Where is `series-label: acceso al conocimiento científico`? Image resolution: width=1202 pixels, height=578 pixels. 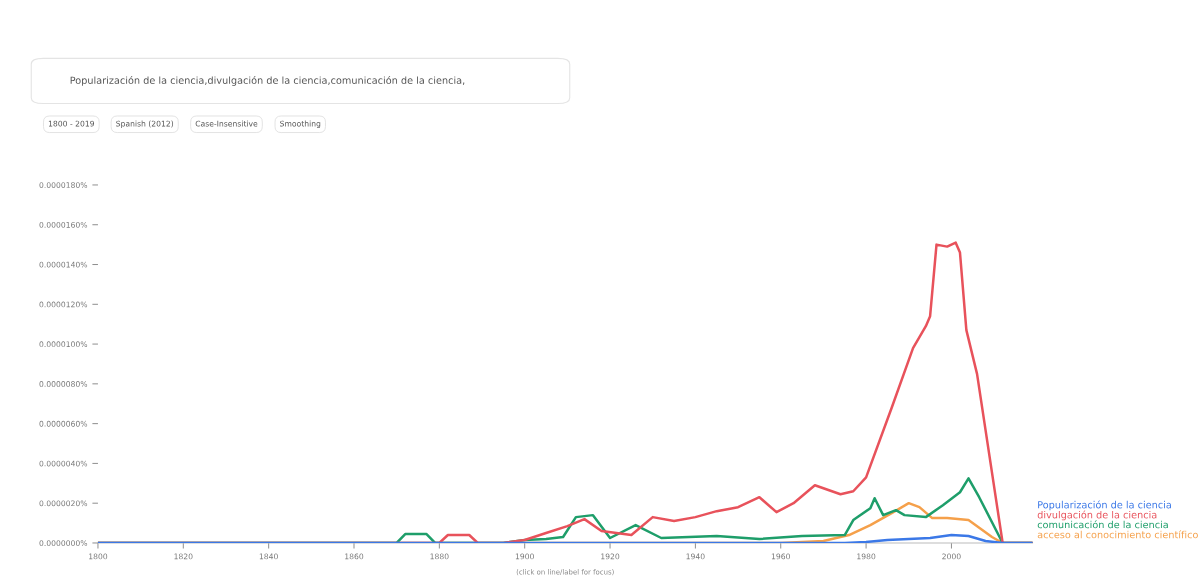 series-label: acceso al conocimiento científico is located at coordinates (1117, 534).